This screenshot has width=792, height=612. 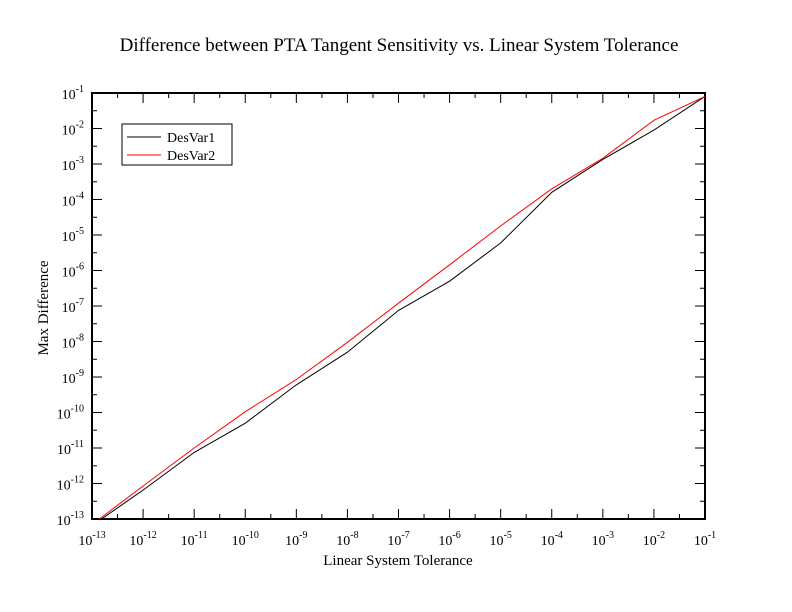 What do you see at coordinates (398, 561) in the screenshot?
I see `x-axis-label: Linear System Tolerance` at bounding box center [398, 561].